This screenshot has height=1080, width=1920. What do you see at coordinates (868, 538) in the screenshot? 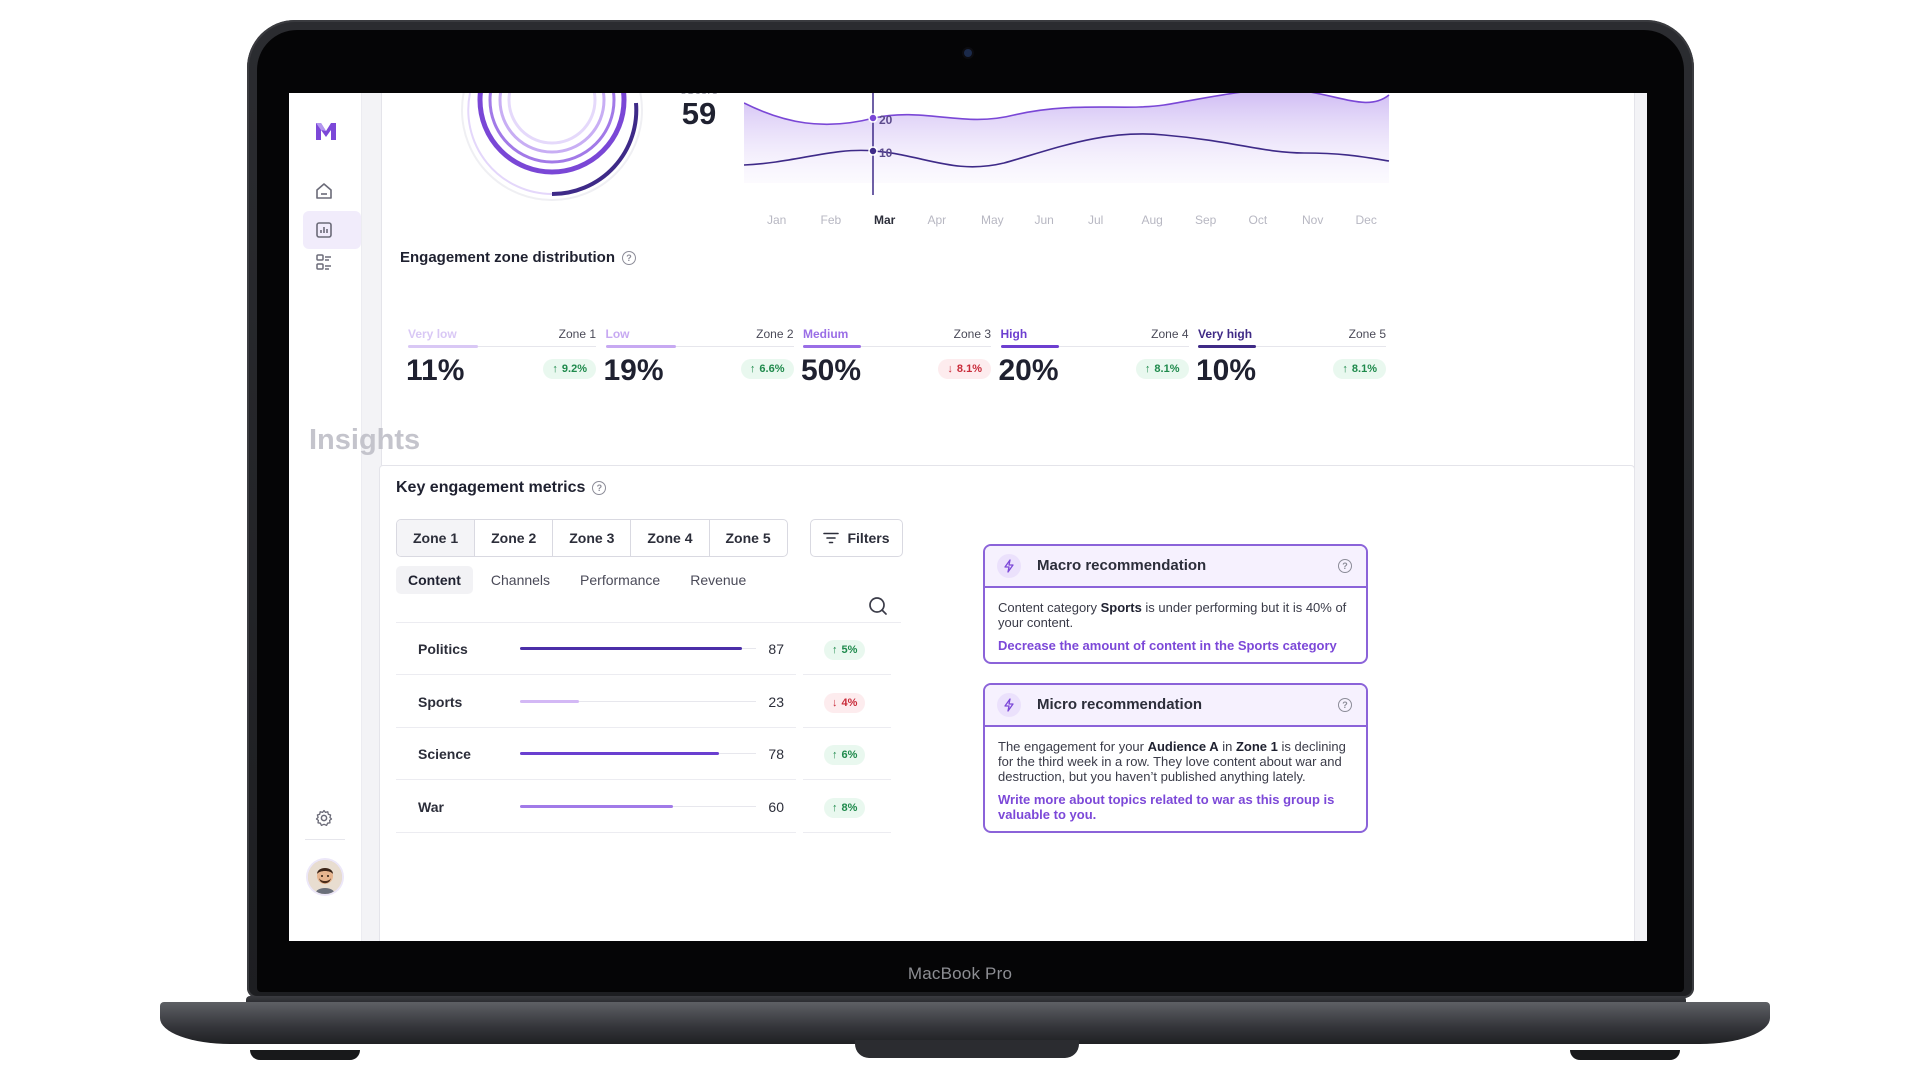
I see `filters-label: Filters` at bounding box center [868, 538].